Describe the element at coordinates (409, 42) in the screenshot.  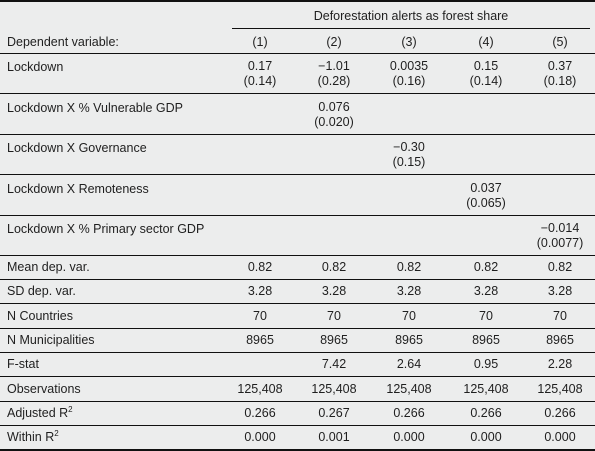
I see `column-header-3: (3)` at that location.